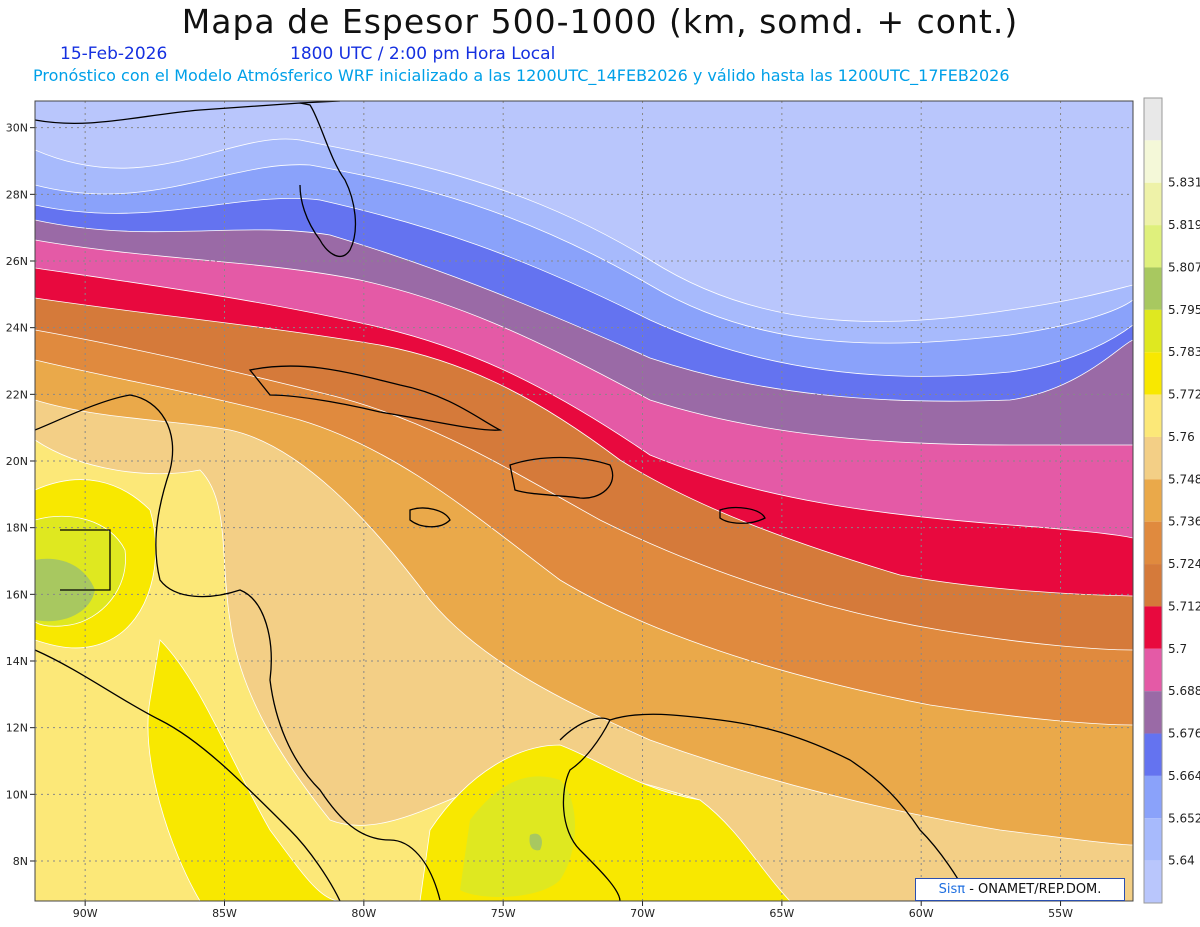 This screenshot has height=927, width=1200. What do you see at coordinates (503, 913) in the screenshot?
I see `lon-tick-label: 75W` at bounding box center [503, 913].